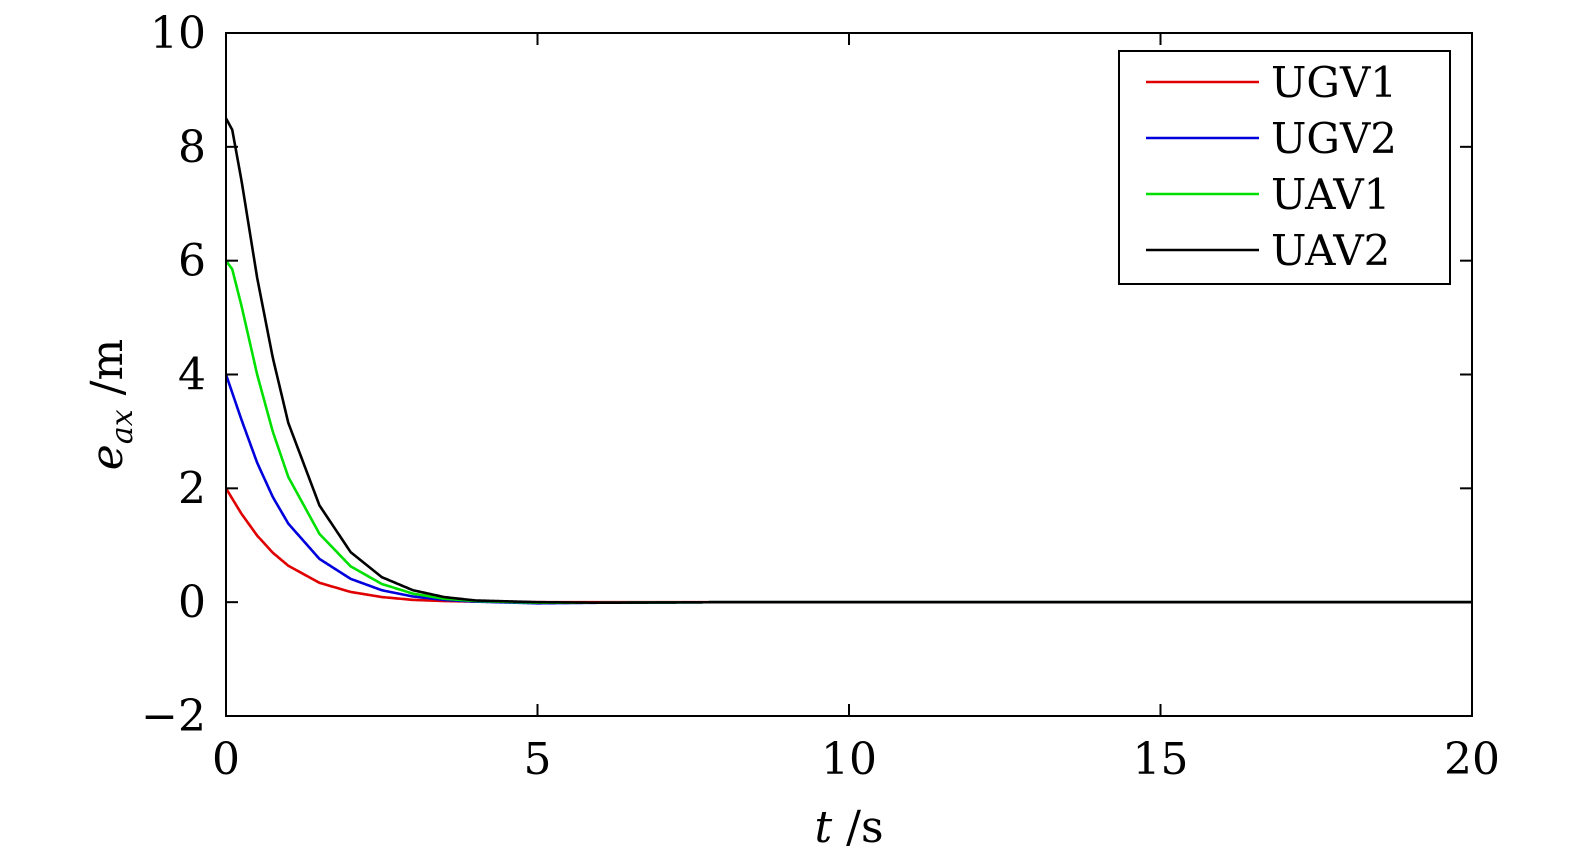  What do you see at coordinates (122, 426) in the screenshot?
I see `y-axis-subscript: ax` at bounding box center [122, 426].